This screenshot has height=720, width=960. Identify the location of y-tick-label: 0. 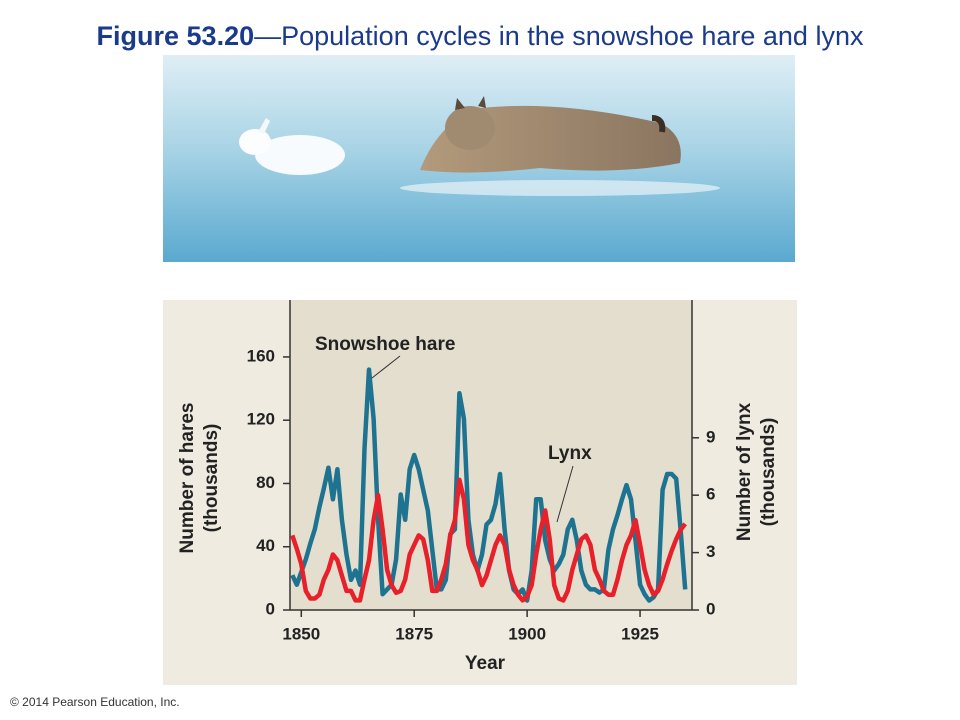
(270, 608).